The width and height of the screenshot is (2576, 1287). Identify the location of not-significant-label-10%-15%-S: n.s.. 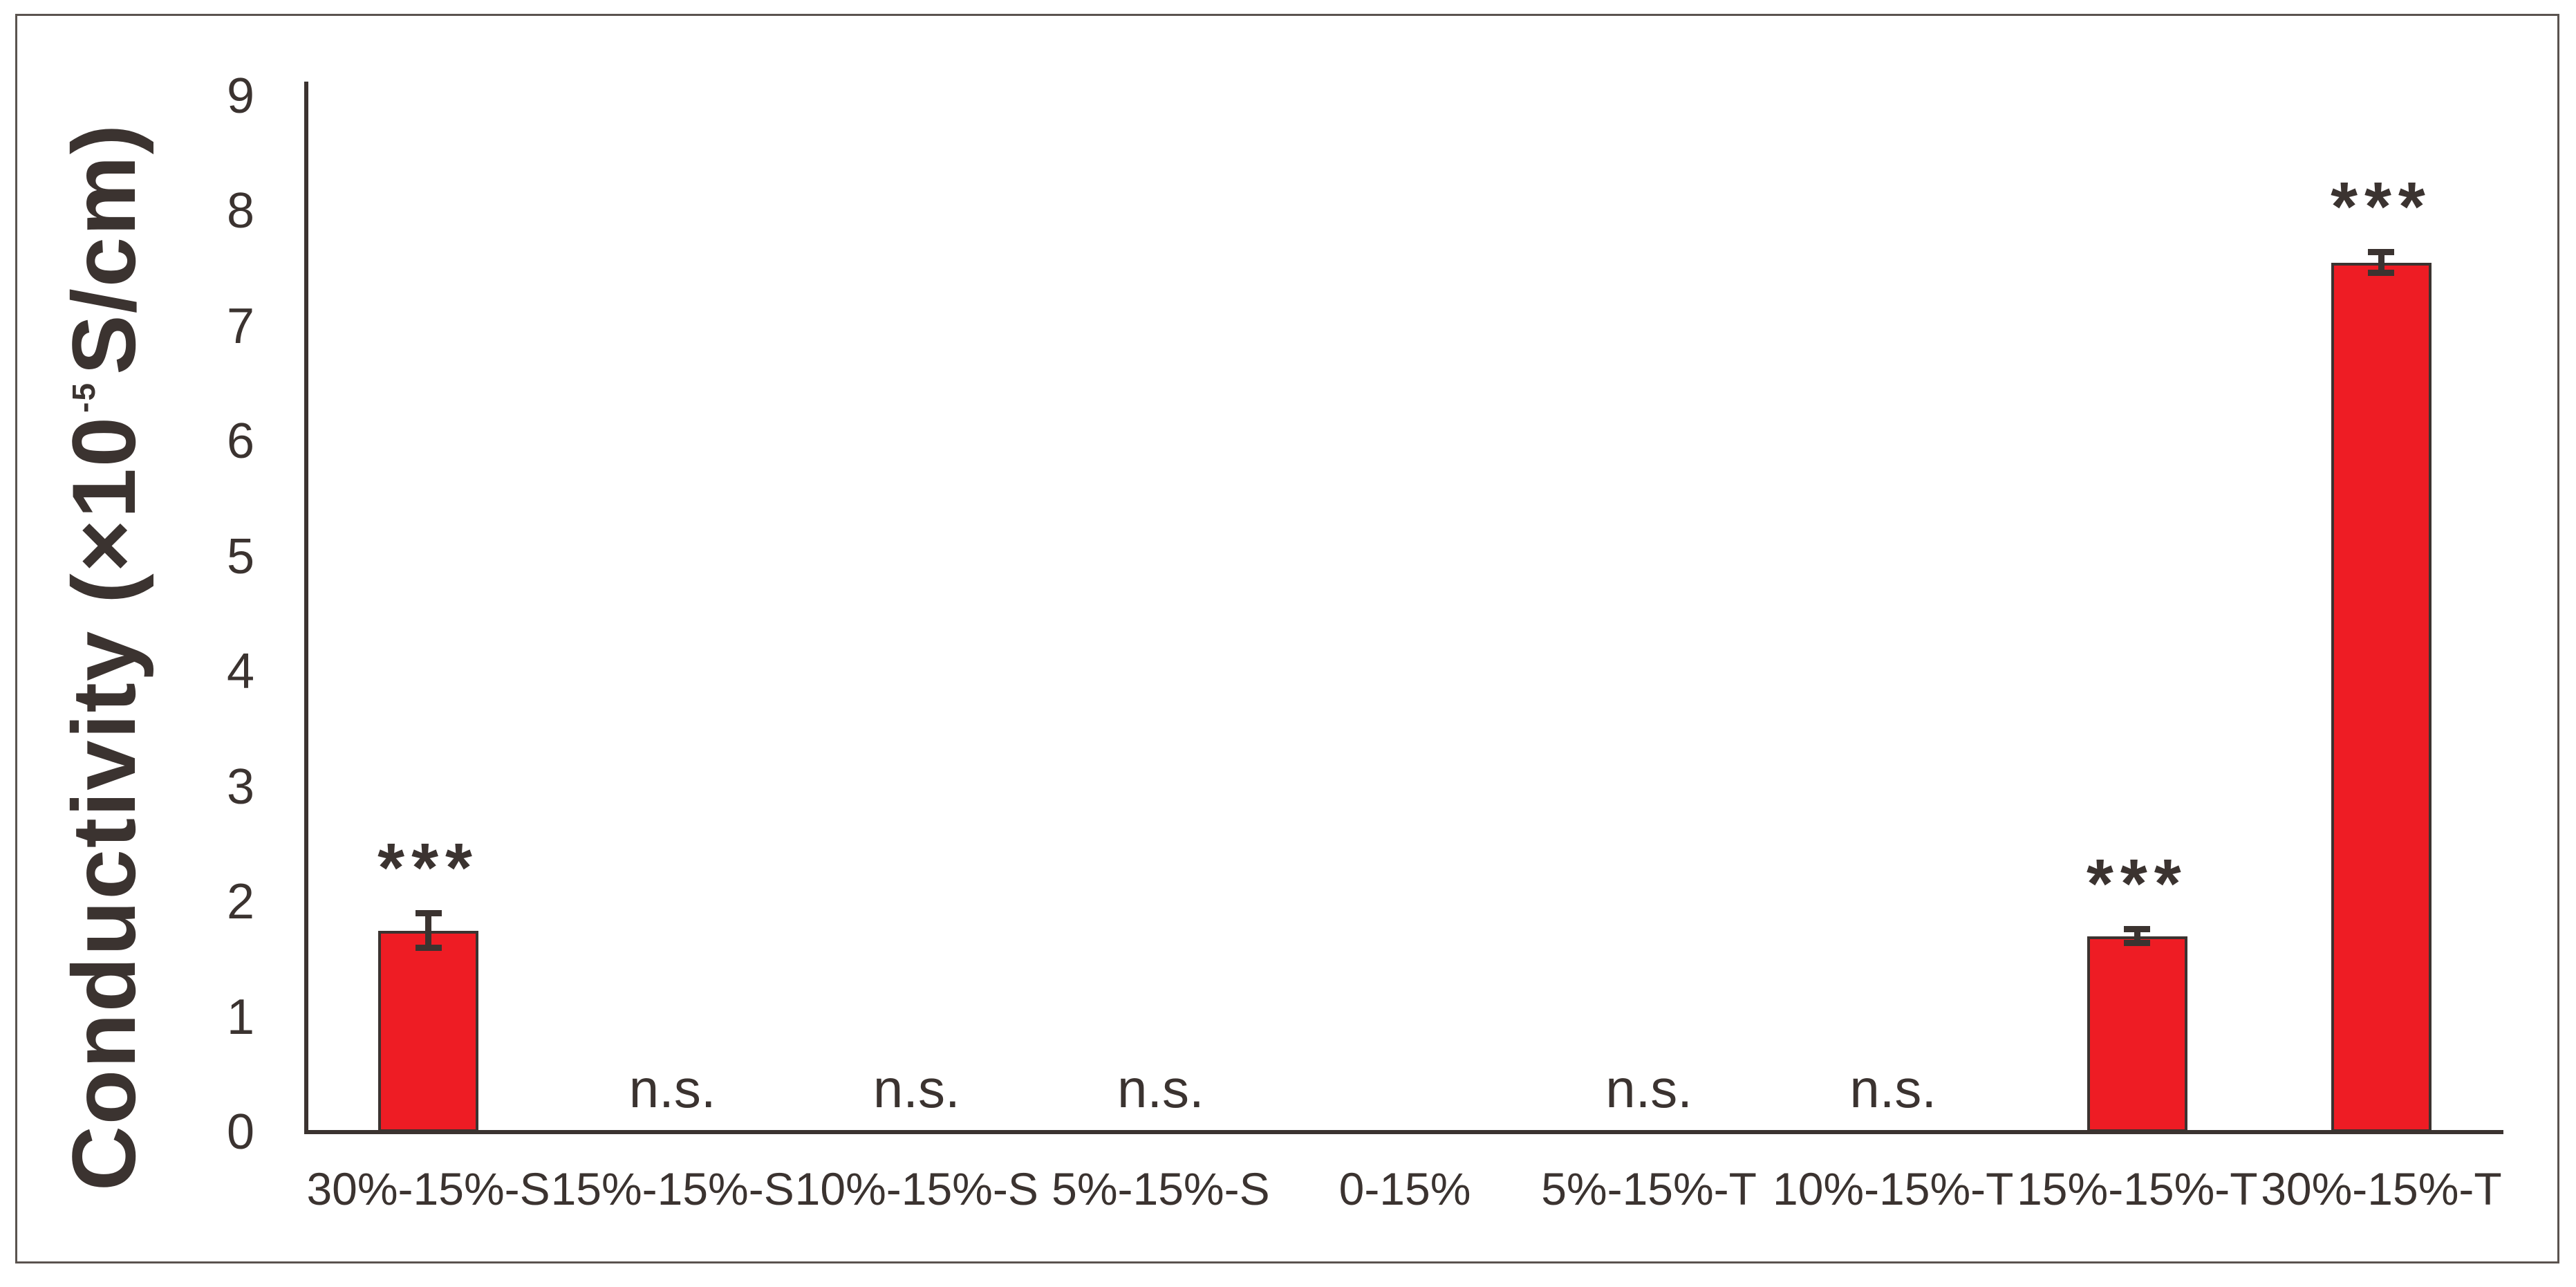
(916, 1089).